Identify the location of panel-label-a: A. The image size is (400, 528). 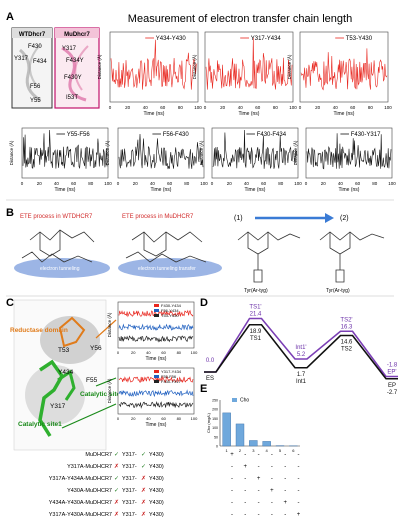
(10, 17).